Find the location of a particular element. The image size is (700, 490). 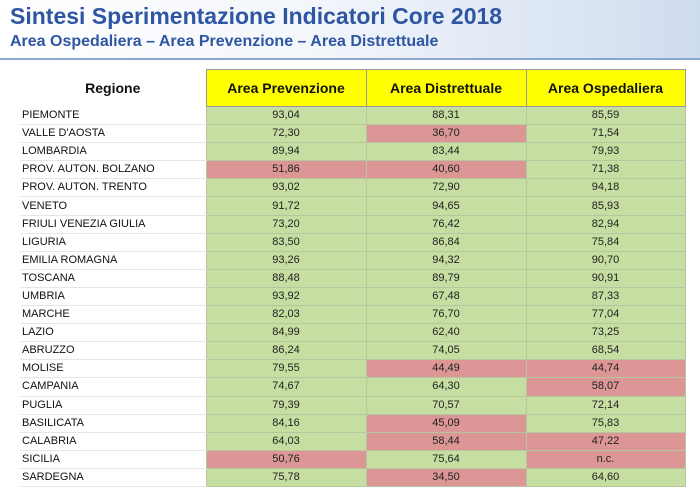

region-name-cell: PUGLIA is located at coordinates (113, 405).